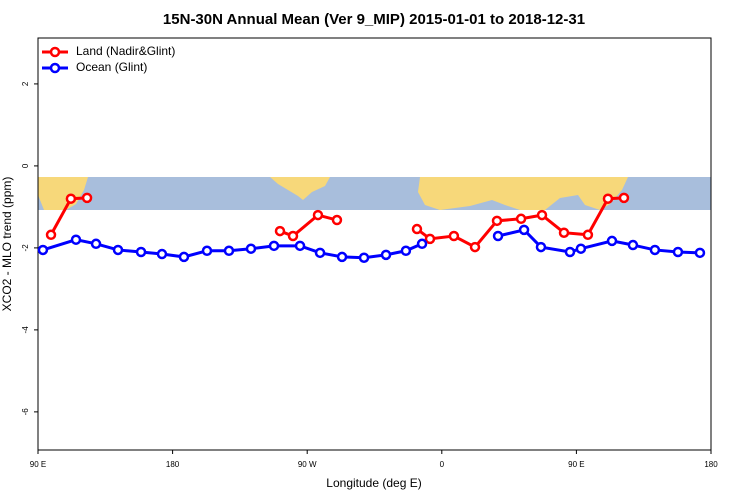 This screenshot has width=750, height=500. What do you see at coordinates (25, 412) in the screenshot?
I see `y-tick-label: -6` at bounding box center [25, 412].